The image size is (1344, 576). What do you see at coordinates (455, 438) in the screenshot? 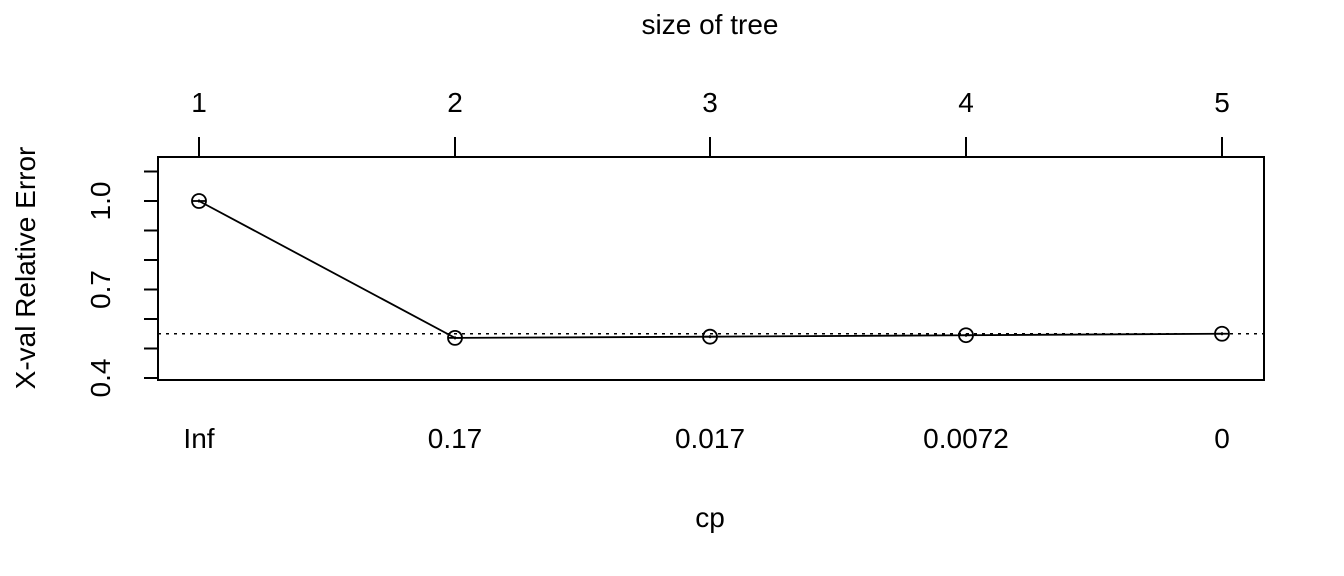
I see `x-tick-label-1: 0.17` at bounding box center [455, 438].